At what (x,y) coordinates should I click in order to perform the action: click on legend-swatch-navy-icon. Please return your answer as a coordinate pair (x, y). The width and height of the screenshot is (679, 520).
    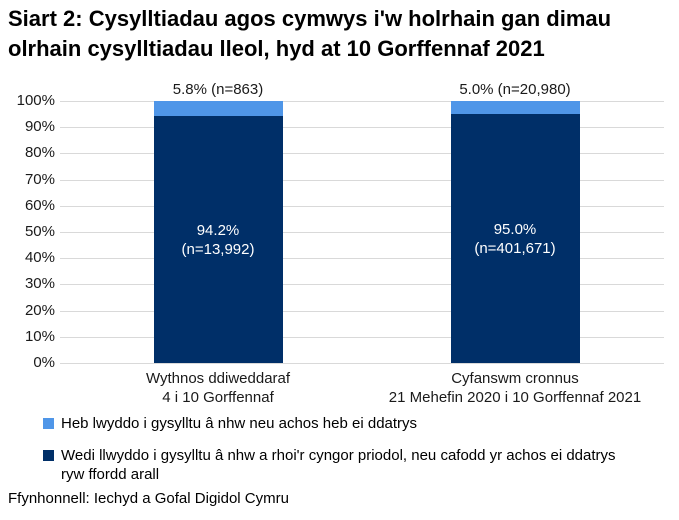
    Looking at the image, I should click on (48, 455).